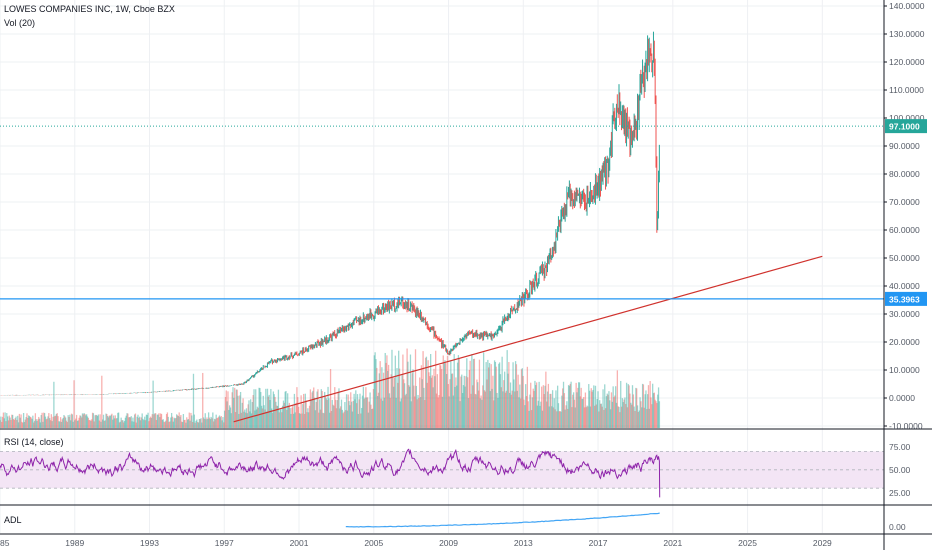 This screenshot has height=550, width=932. What do you see at coordinates (523, 543) in the screenshot?
I see `time-tick-label: 2013` at bounding box center [523, 543].